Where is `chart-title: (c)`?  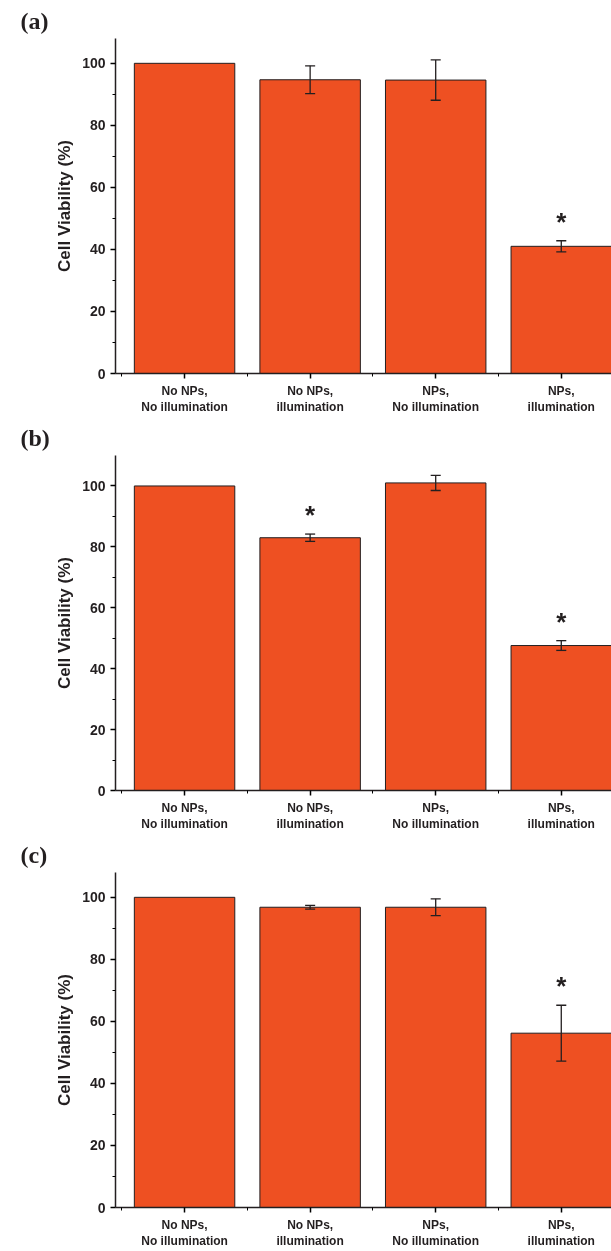 chart-title: (c) is located at coordinates (34, 854).